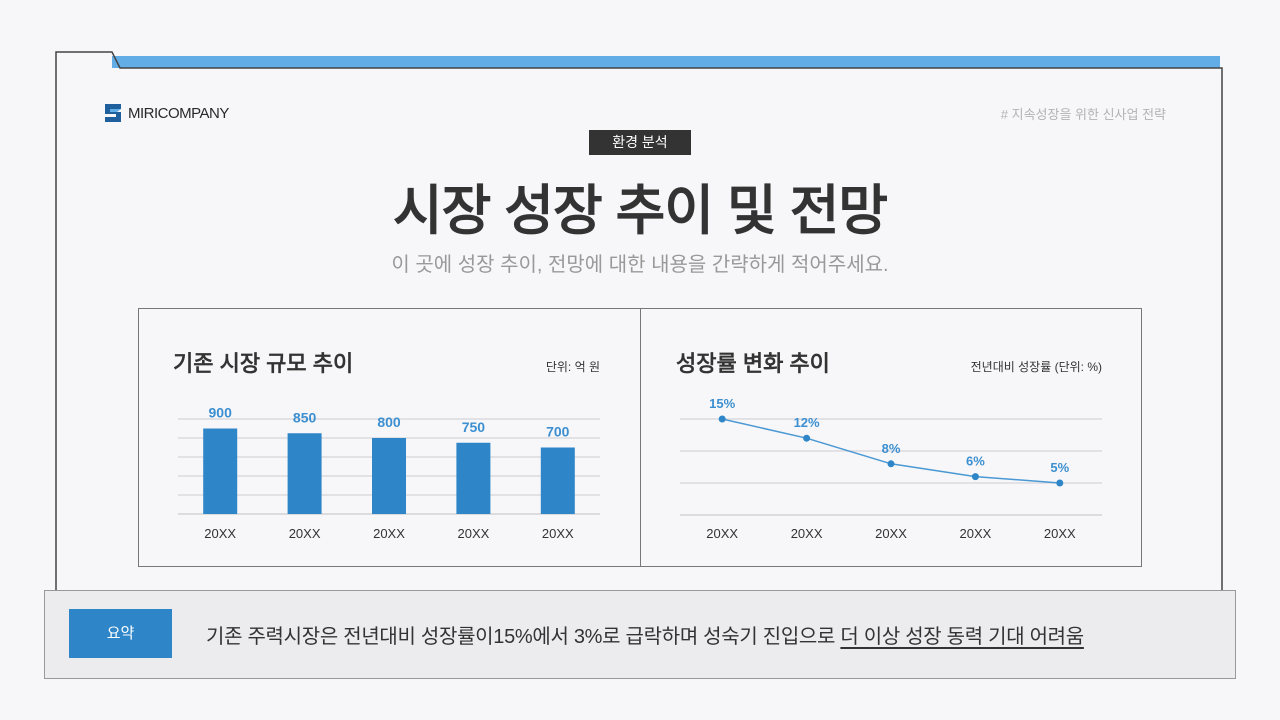  I want to click on tab-bar, so click(666, 62).